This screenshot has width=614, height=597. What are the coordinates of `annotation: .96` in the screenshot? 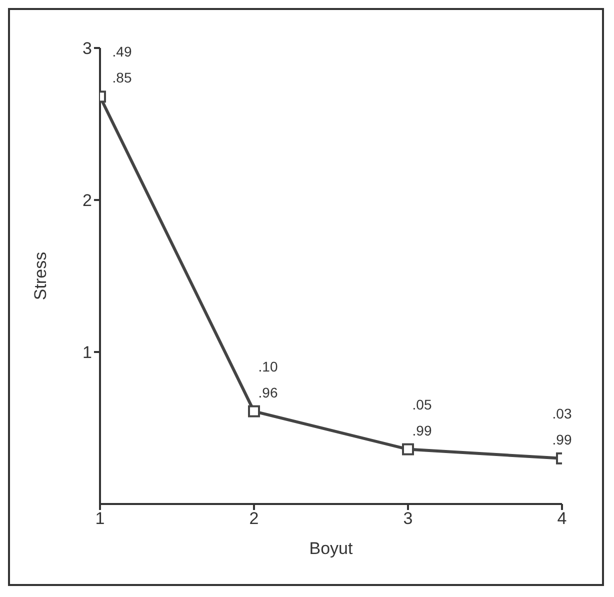 It's located at (268, 392).